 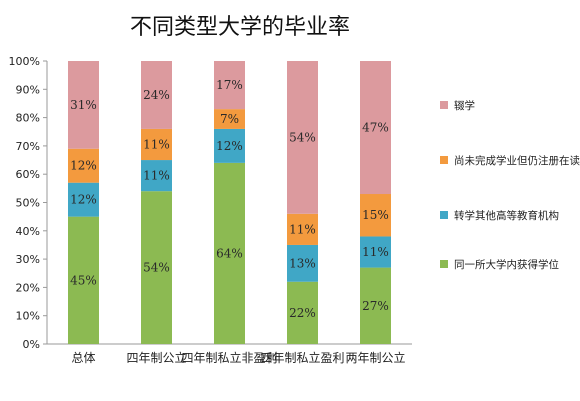 I want to click on y-tick-label: 70%, so click(x=28, y=146).